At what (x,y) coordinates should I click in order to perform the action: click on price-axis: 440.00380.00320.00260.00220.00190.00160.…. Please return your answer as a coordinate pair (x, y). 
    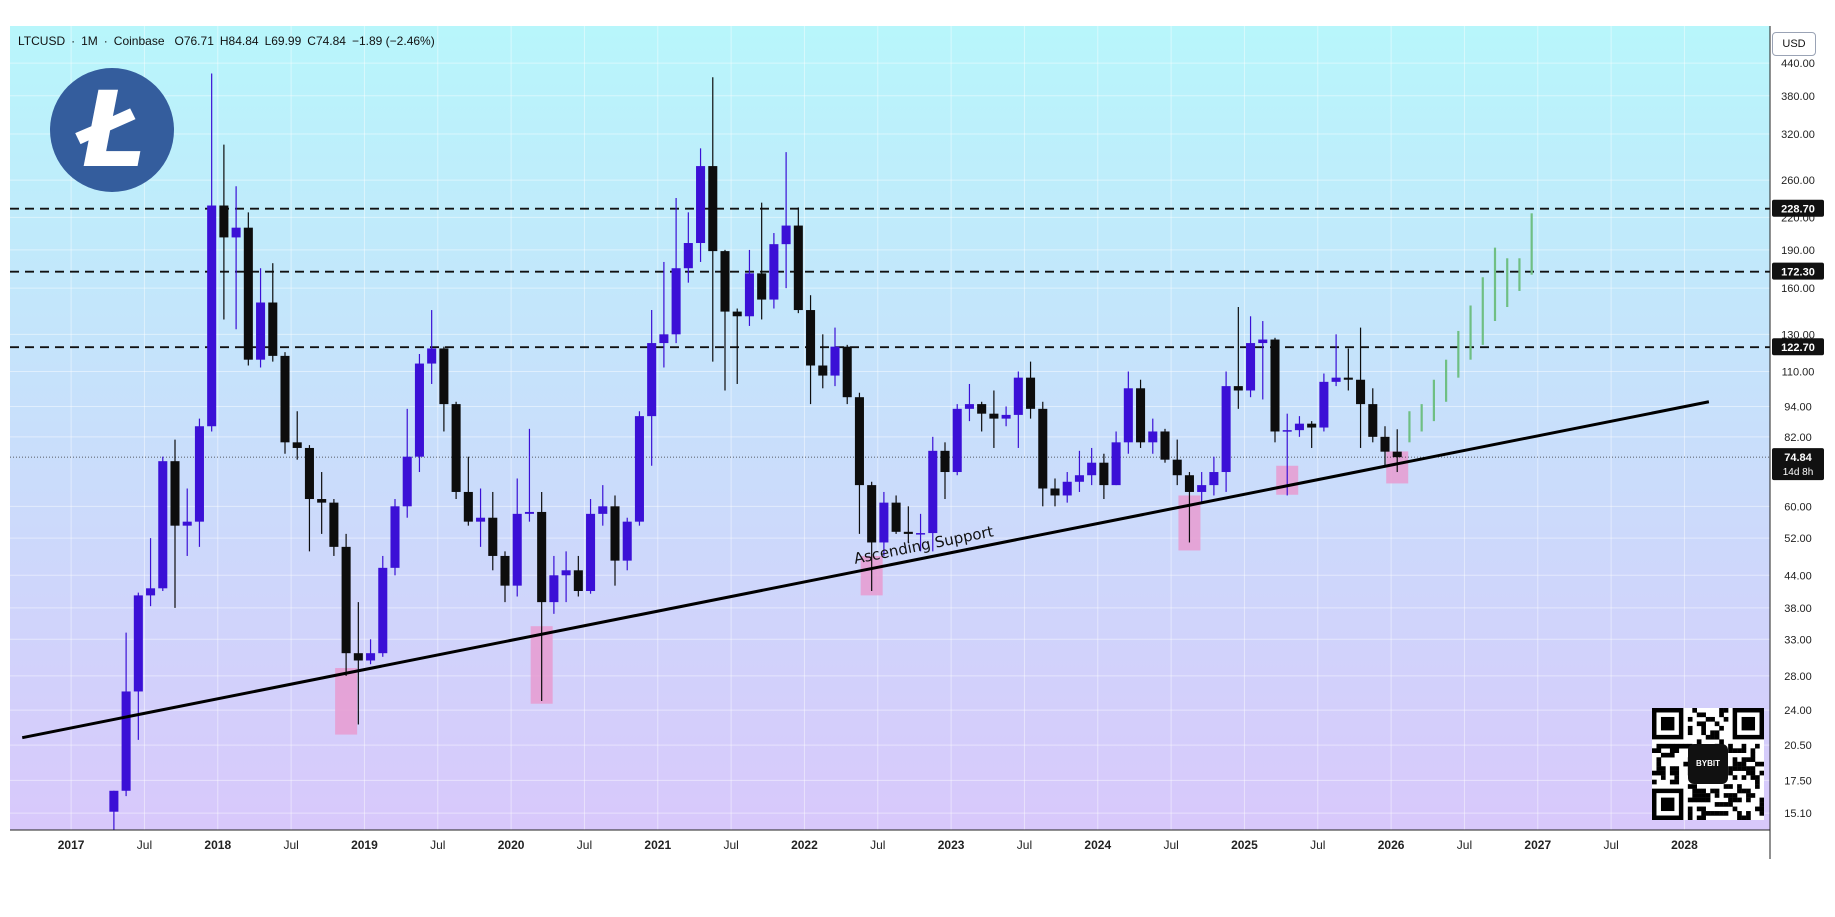
    Looking at the image, I should click on (1798, 439).